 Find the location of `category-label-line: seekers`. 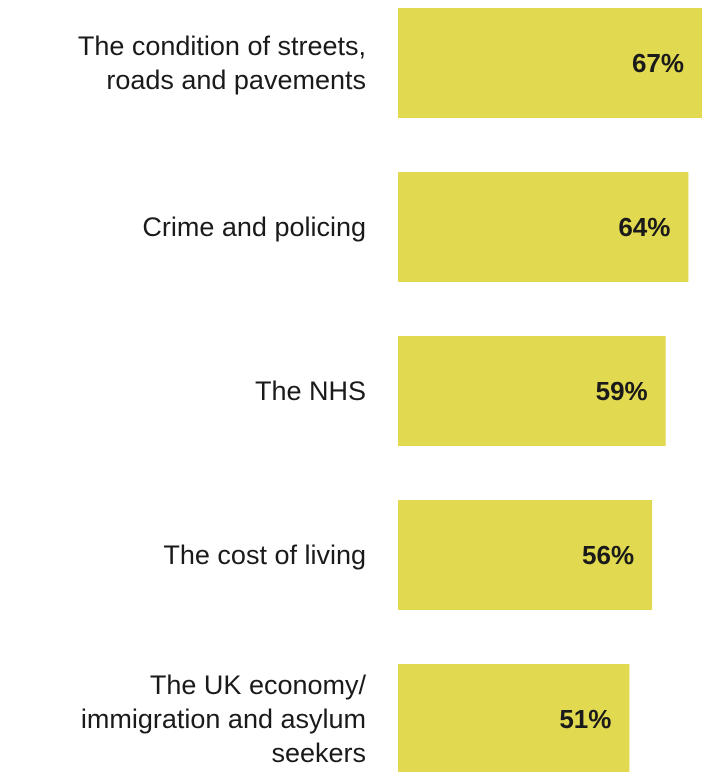

category-label-line: seekers is located at coordinates (318, 753).